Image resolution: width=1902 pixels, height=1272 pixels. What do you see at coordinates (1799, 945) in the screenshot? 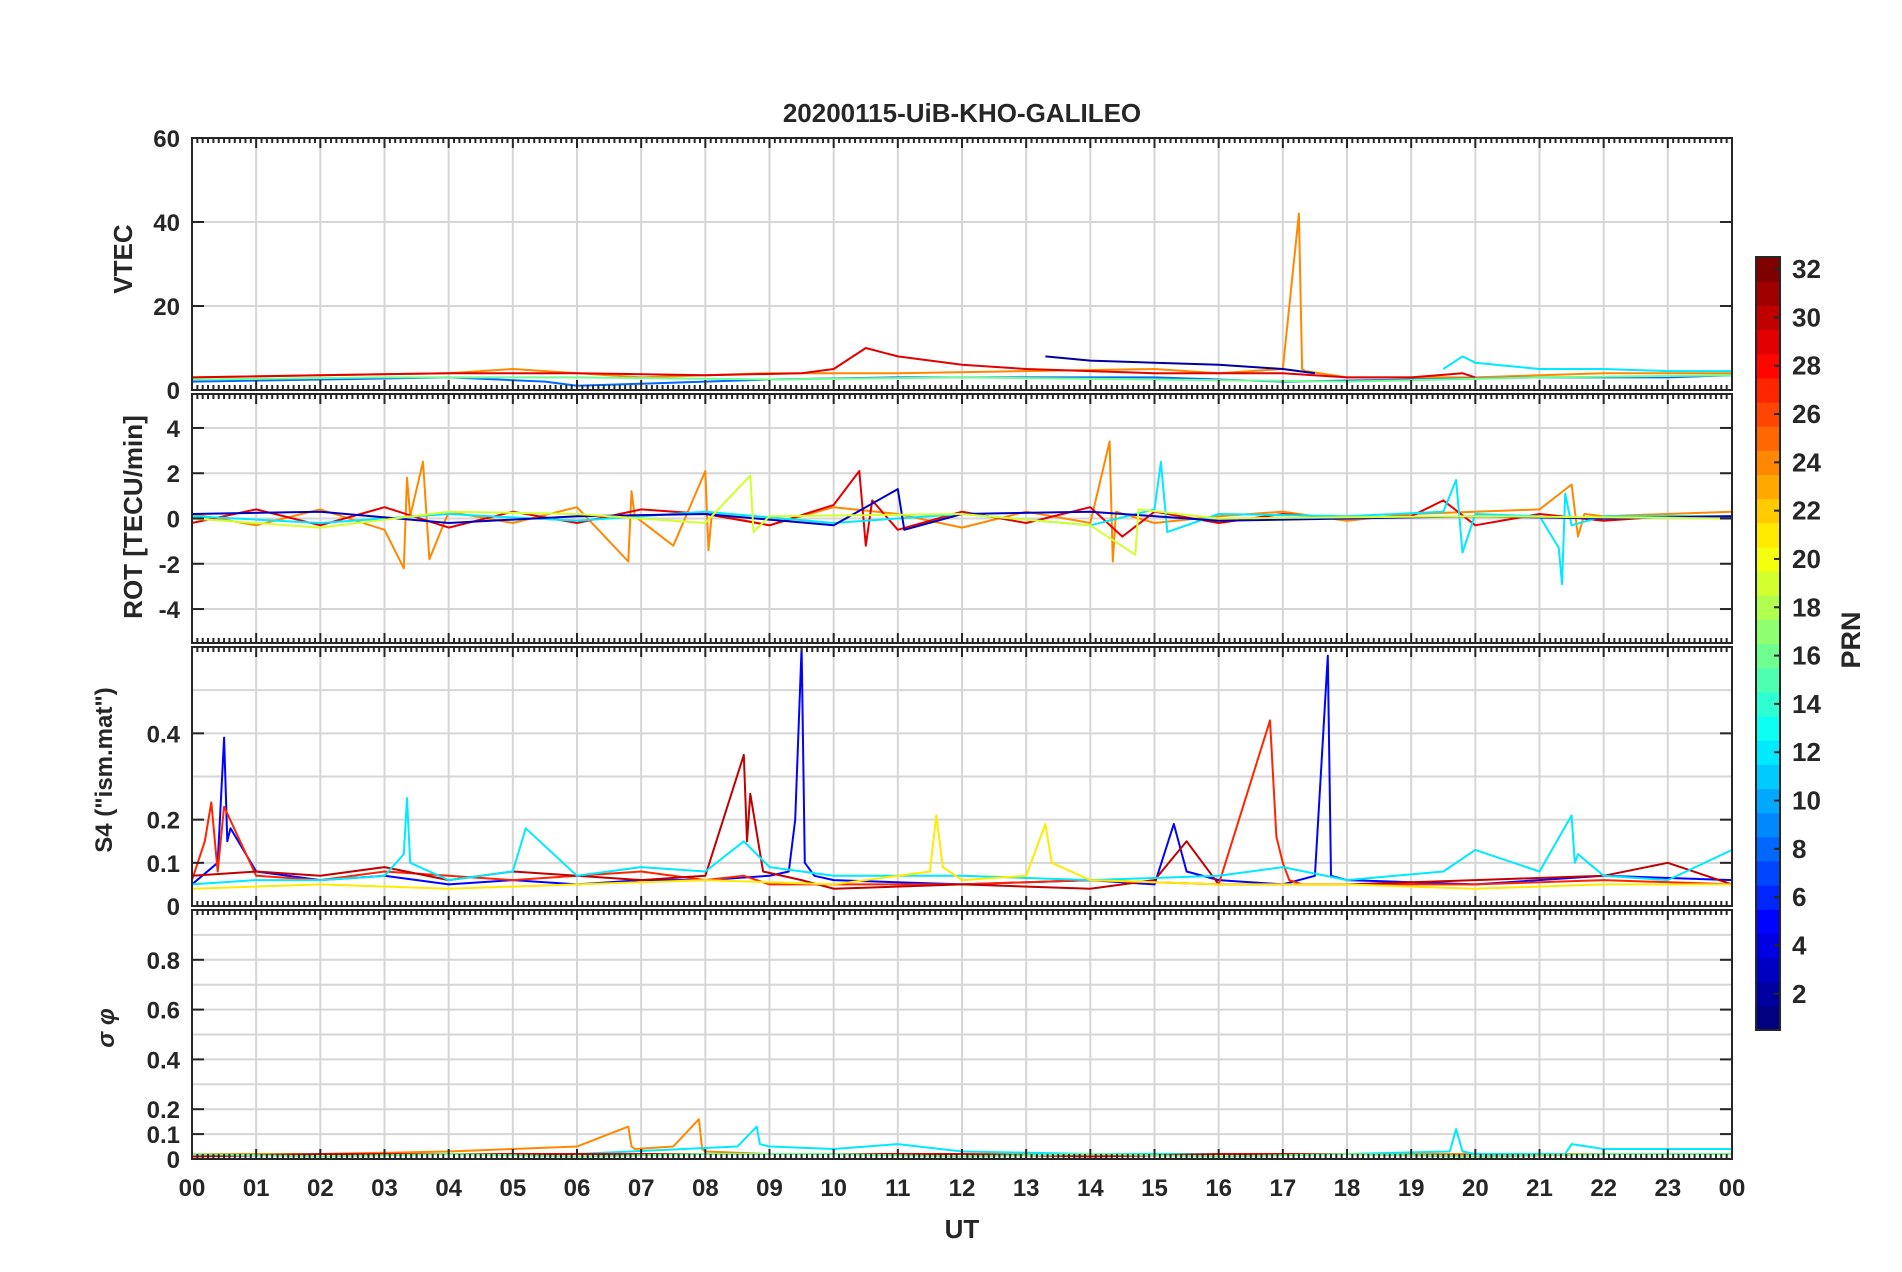
I see `colorbar-tick-label: 4` at bounding box center [1799, 945].